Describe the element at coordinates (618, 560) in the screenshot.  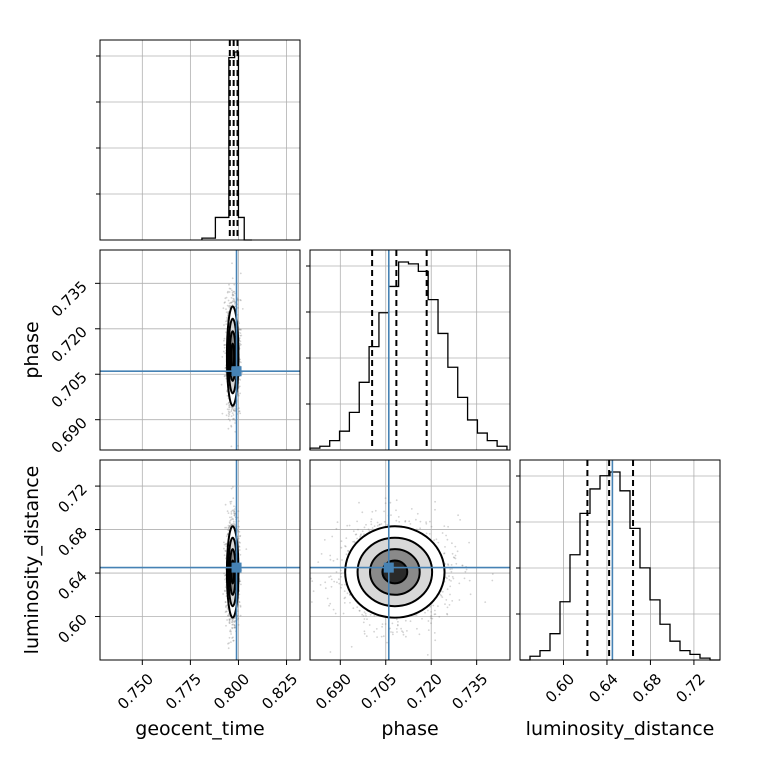
I see `panel-hist-luminosity-distance` at that location.